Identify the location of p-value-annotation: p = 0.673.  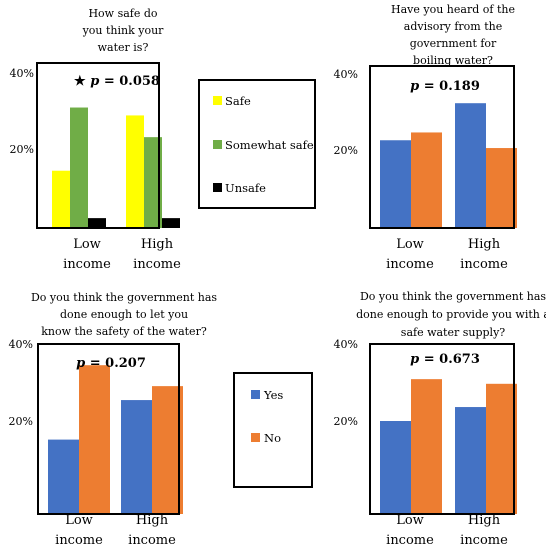
(445, 359).